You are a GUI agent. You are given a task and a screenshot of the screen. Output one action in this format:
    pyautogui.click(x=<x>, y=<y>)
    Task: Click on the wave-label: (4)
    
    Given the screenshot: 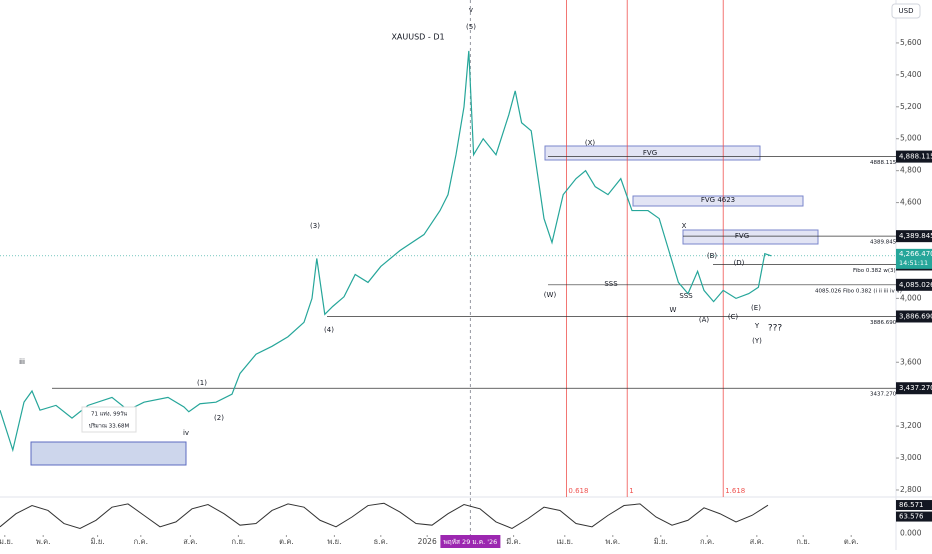 What is the action you would take?
    pyautogui.click(x=329, y=330)
    